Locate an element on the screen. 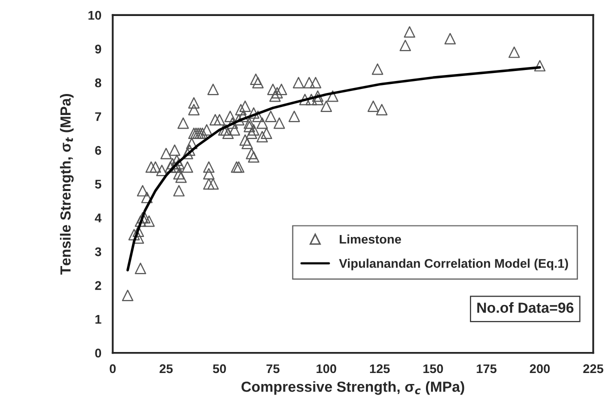  y-tick-label: 8 is located at coordinates (98, 83).